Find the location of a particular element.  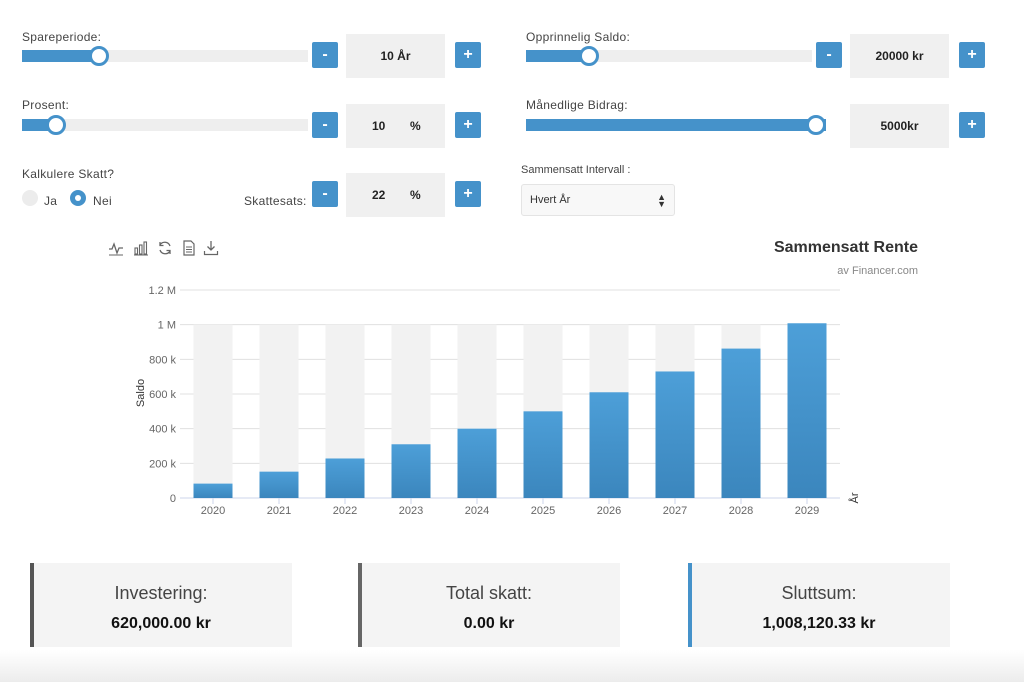

prosent-slider-thumb is located at coordinates (56, 125).